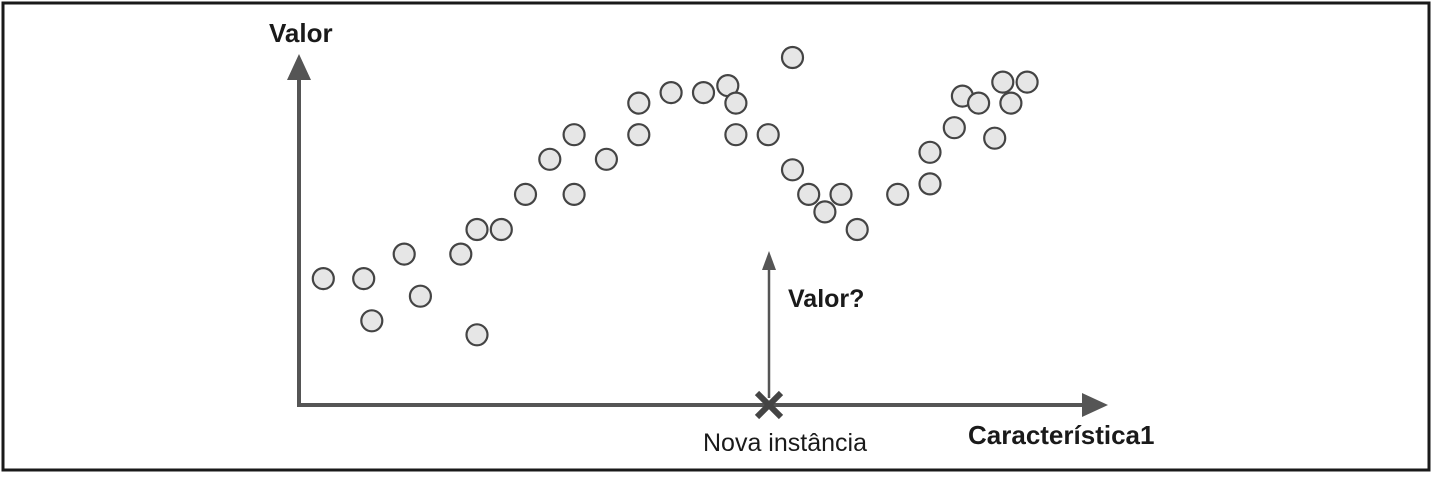 The width and height of the screenshot is (1433, 479). Describe the element at coordinates (769, 260) in the screenshot. I see `query-arrowhead` at that location.